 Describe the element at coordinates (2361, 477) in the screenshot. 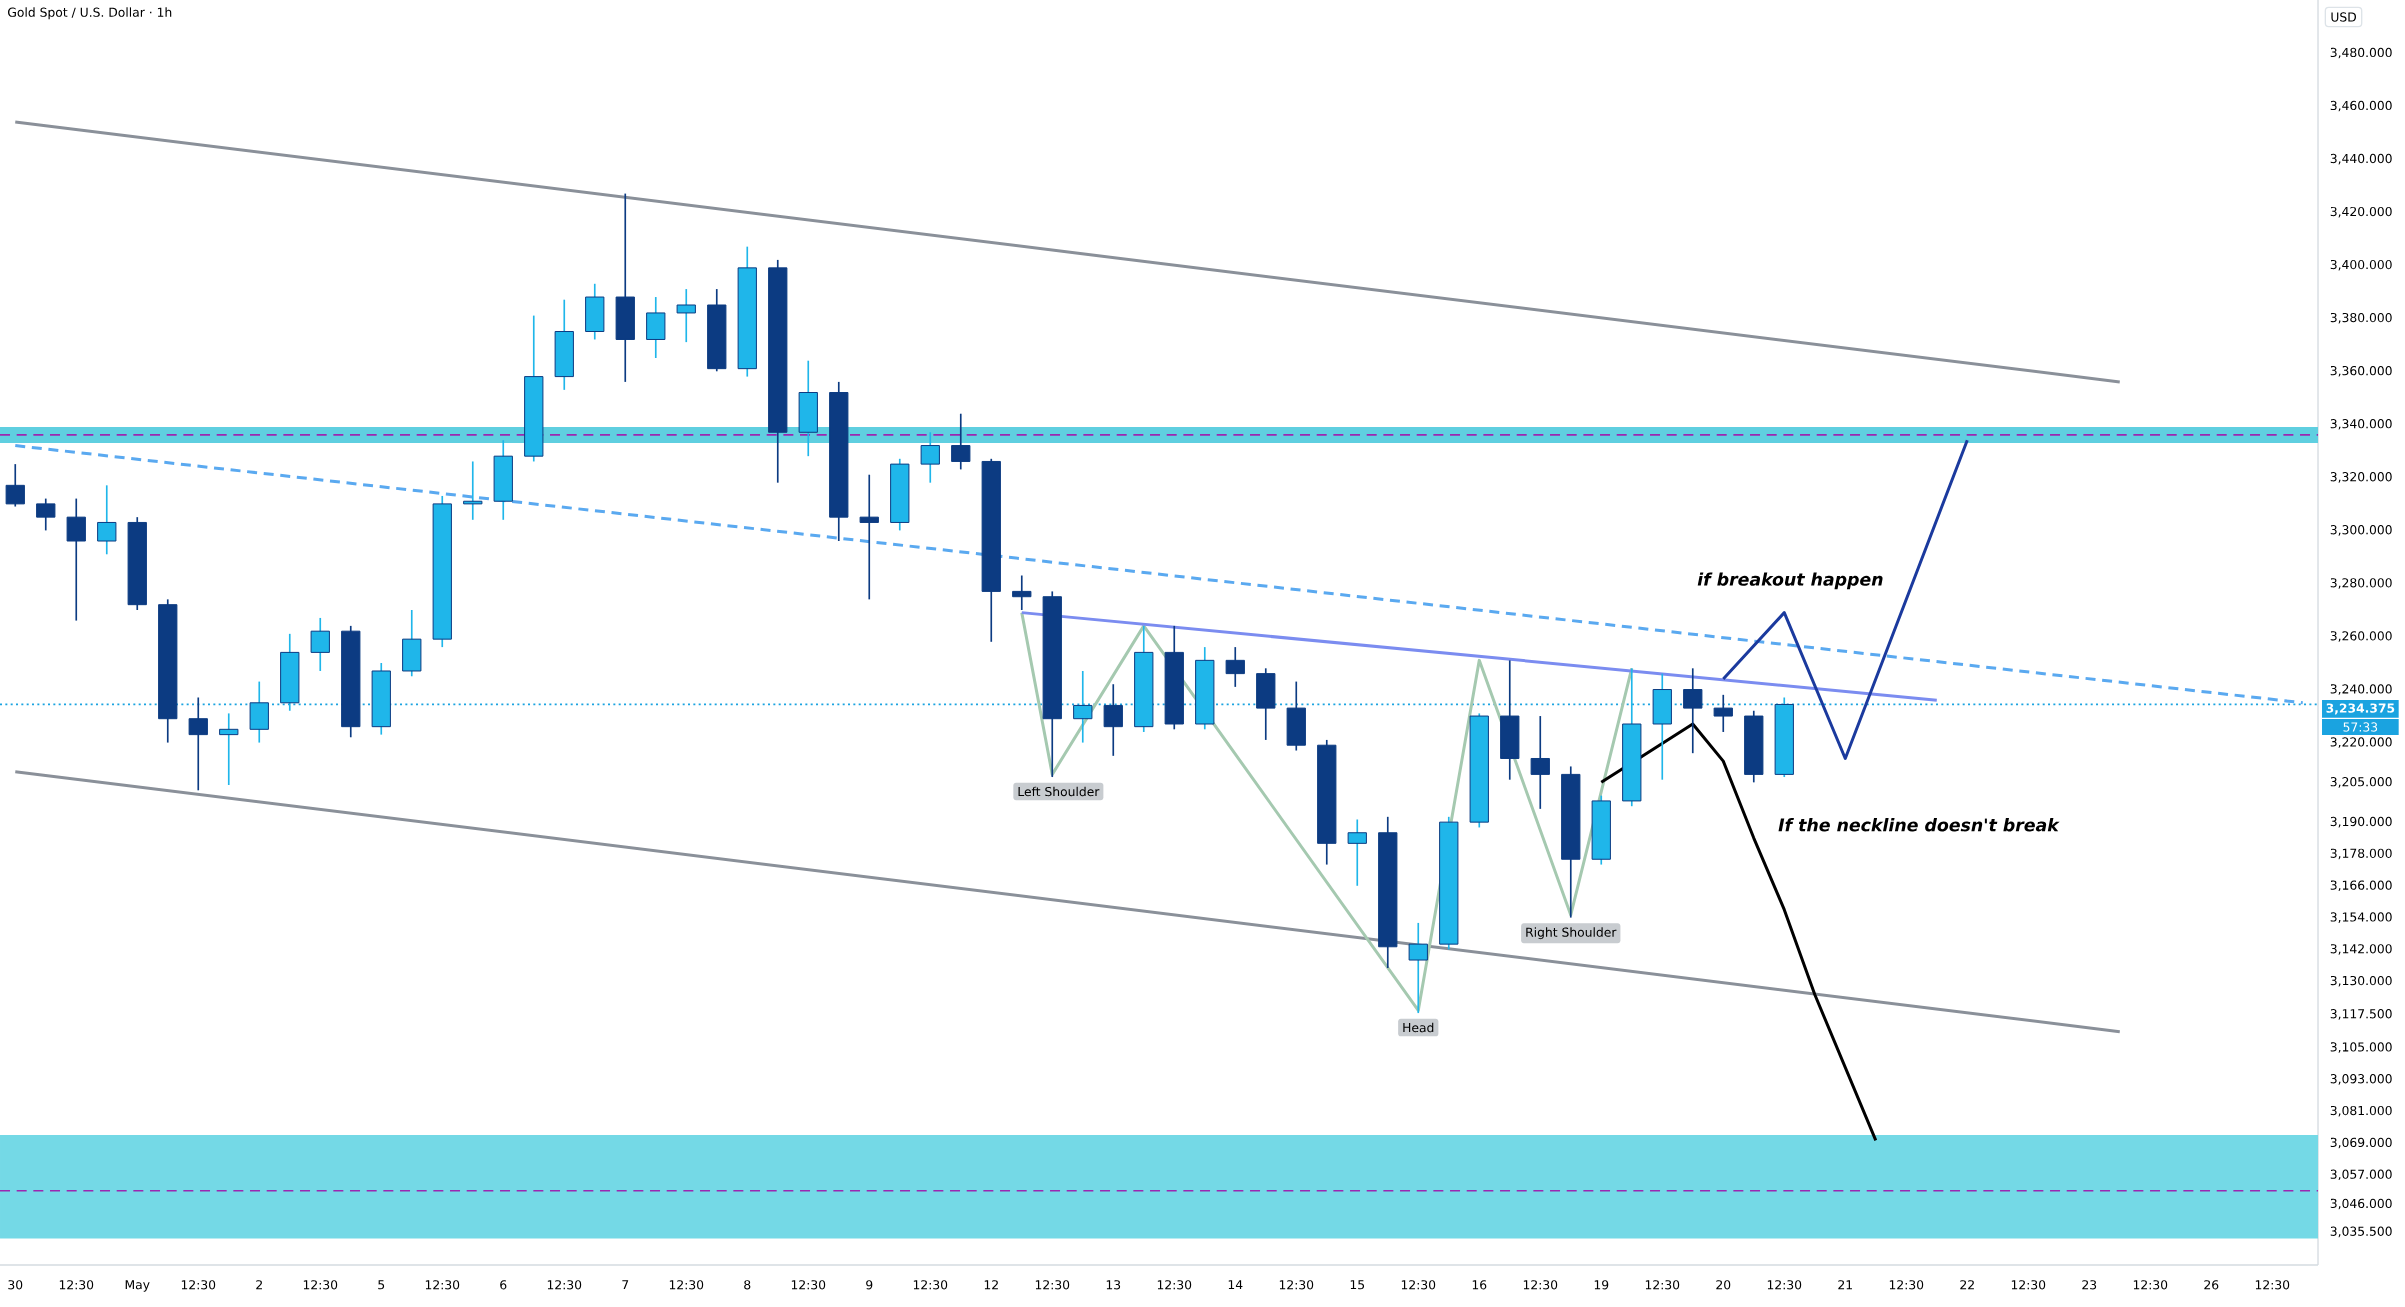

I see `y-tick-label: 3,320.000` at that location.